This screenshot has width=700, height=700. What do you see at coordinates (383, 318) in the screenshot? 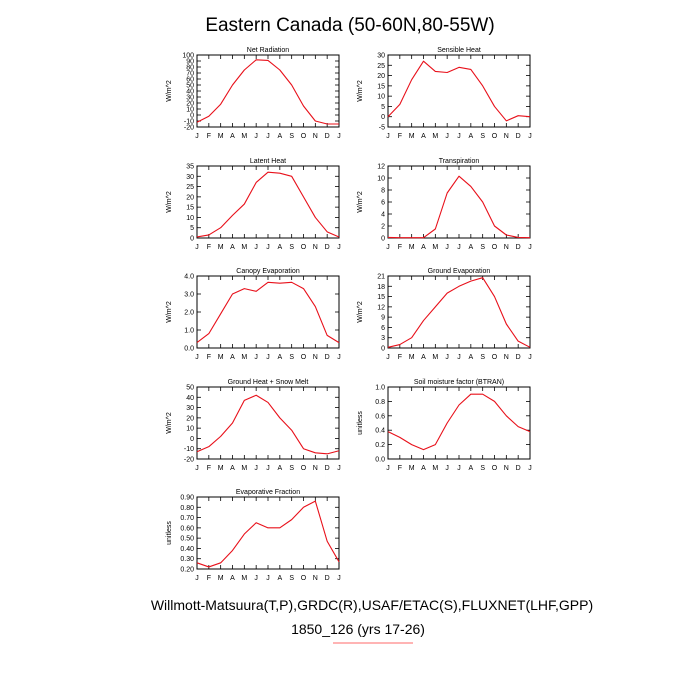
I see `y-tick-label: 9` at bounding box center [383, 318].